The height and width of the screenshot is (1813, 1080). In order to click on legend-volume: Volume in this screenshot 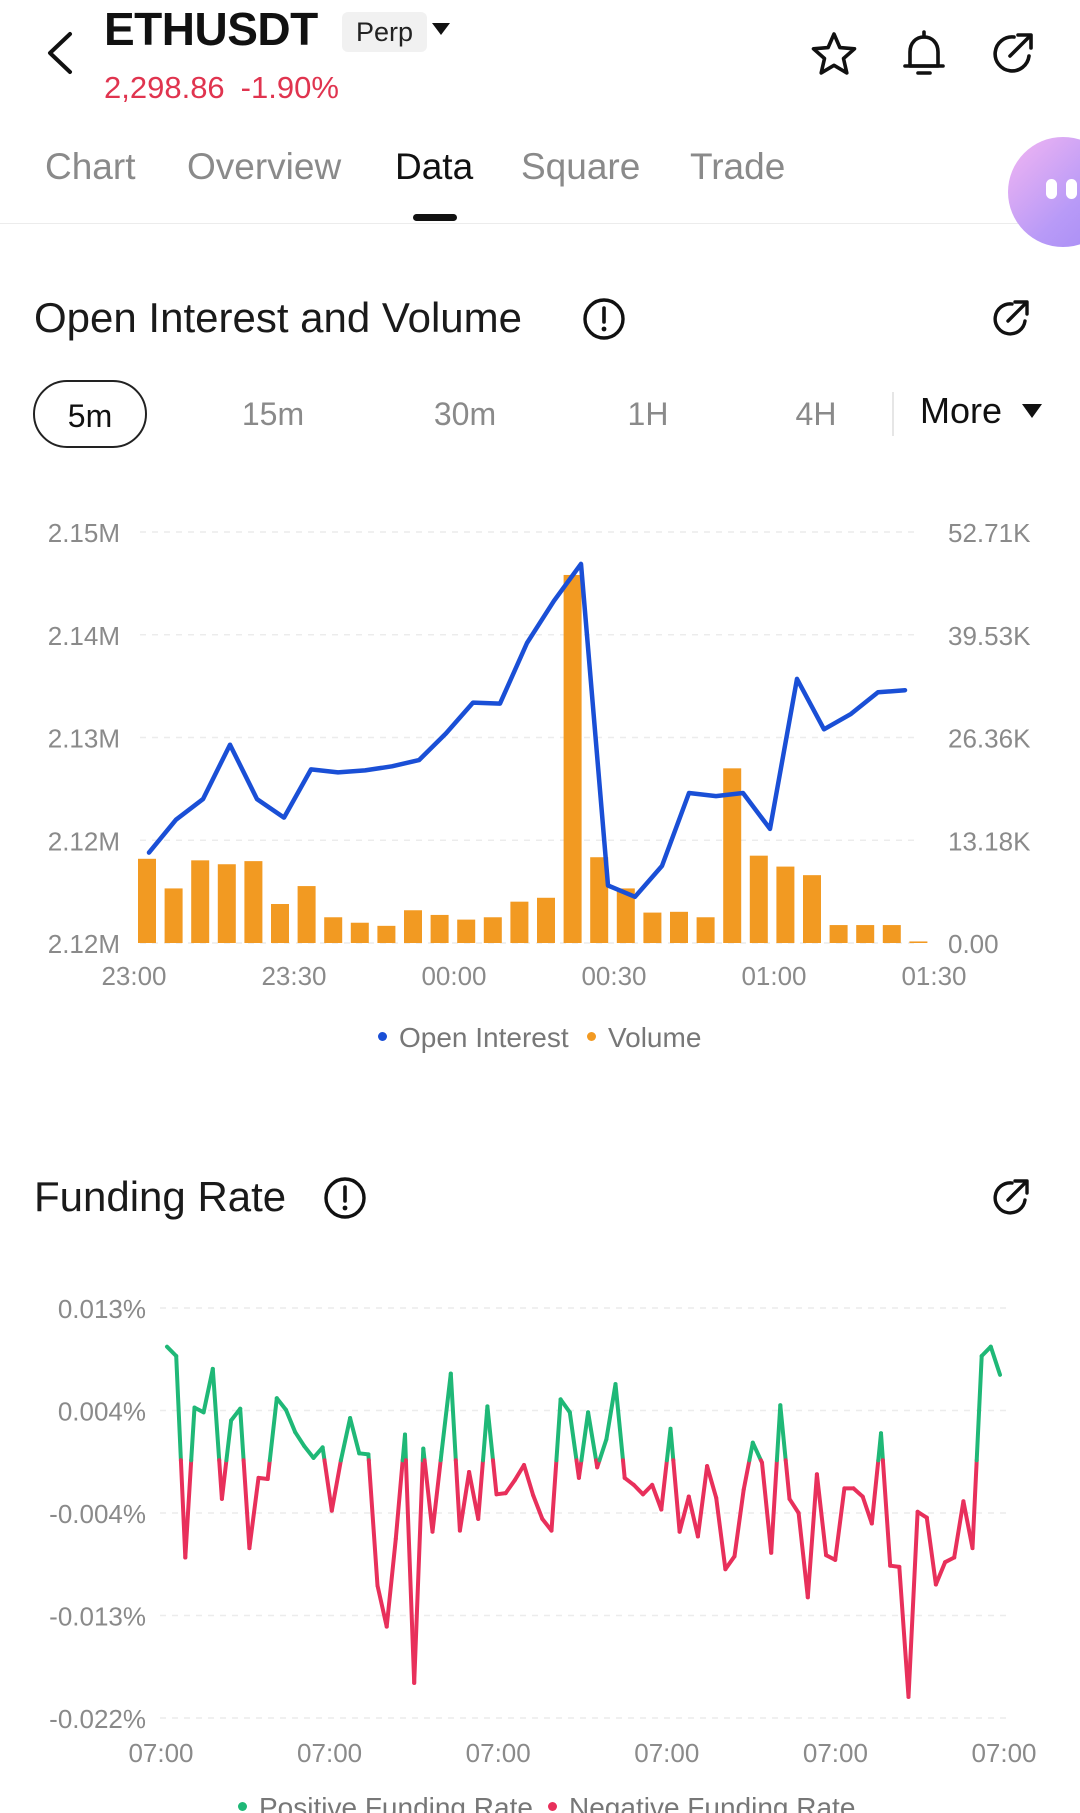, I will do `click(644, 1038)`.